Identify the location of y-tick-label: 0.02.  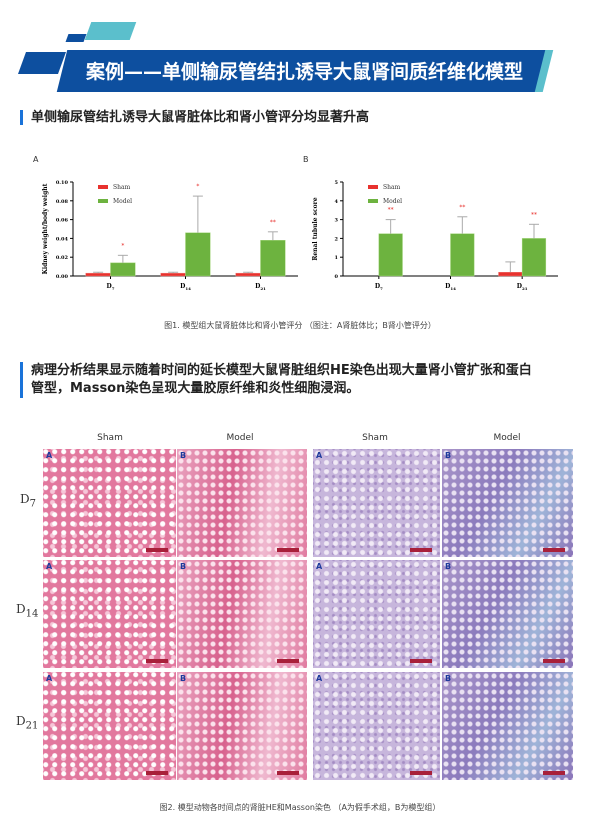
(62, 258).